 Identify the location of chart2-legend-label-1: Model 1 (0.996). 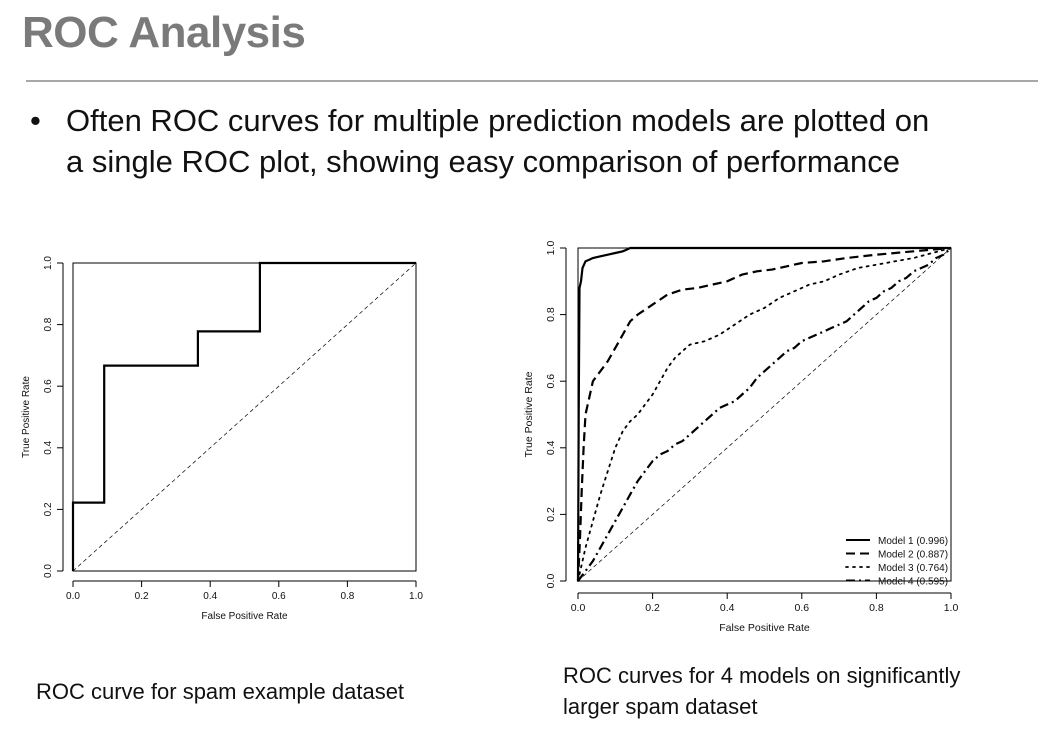
(913, 541).